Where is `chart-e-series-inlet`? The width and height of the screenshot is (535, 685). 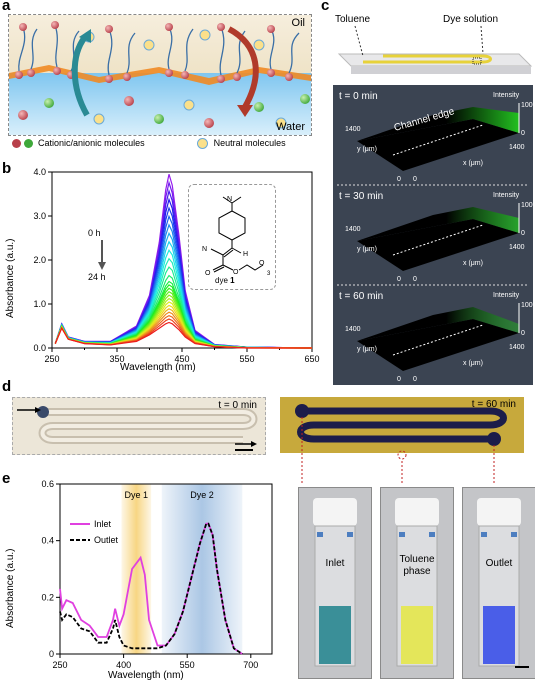 chart-e-series-inlet is located at coordinates (151, 588).